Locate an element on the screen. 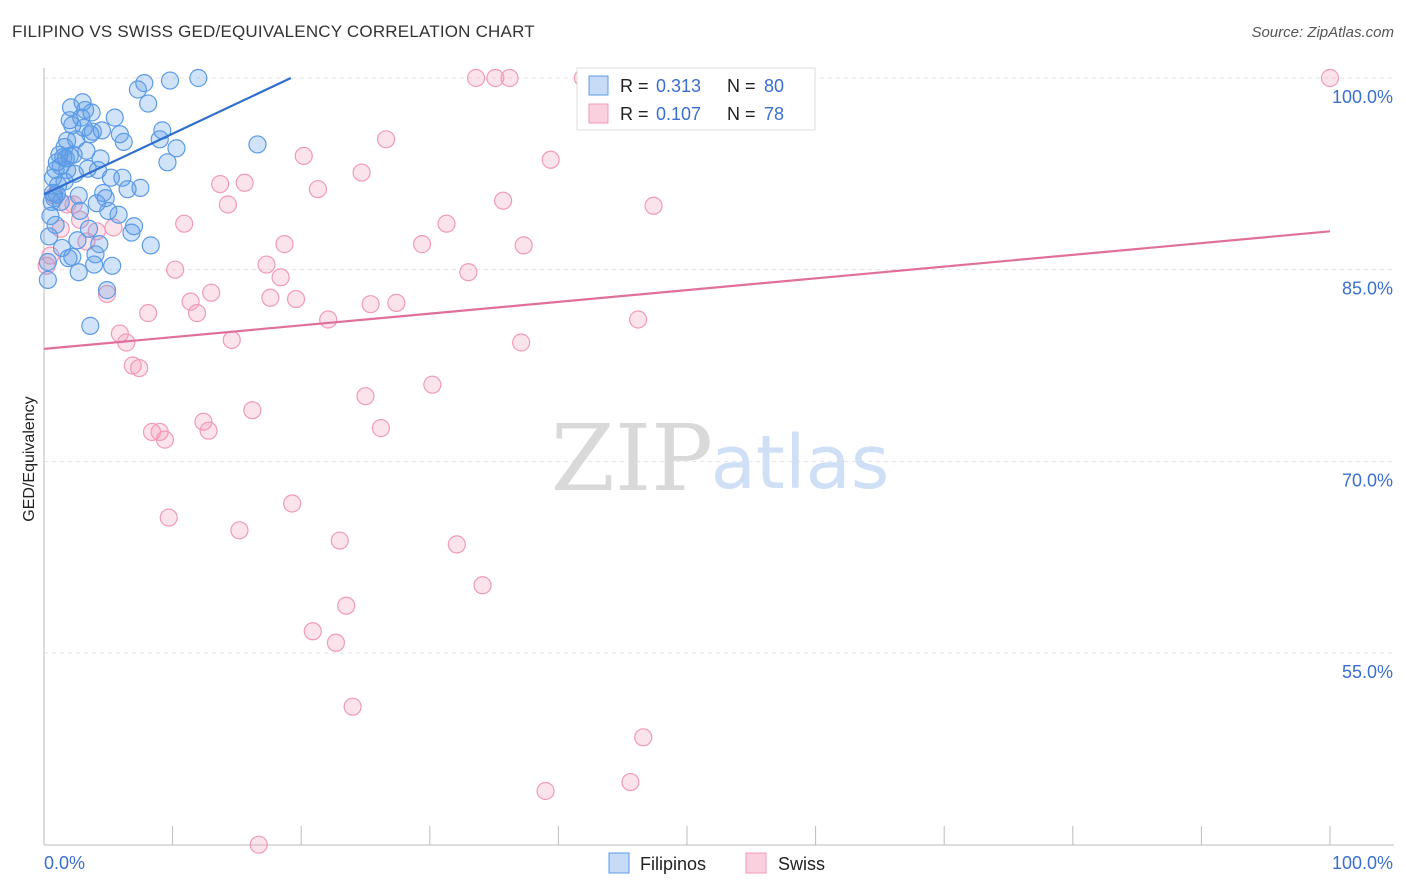 Image resolution: width=1406 pixels, height=892 pixels. watermark: ZIP atlas is located at coordinates (720, 458).